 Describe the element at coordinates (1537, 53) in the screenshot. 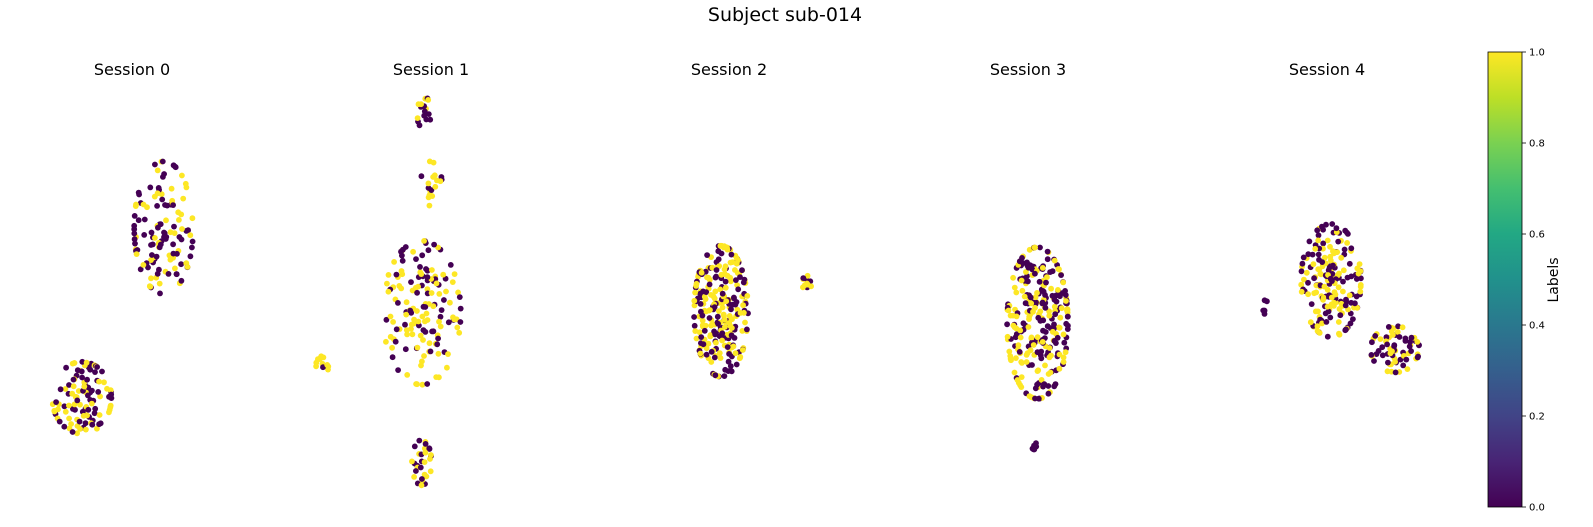

I see `colorbar-tick-label: 1.0` at that location.